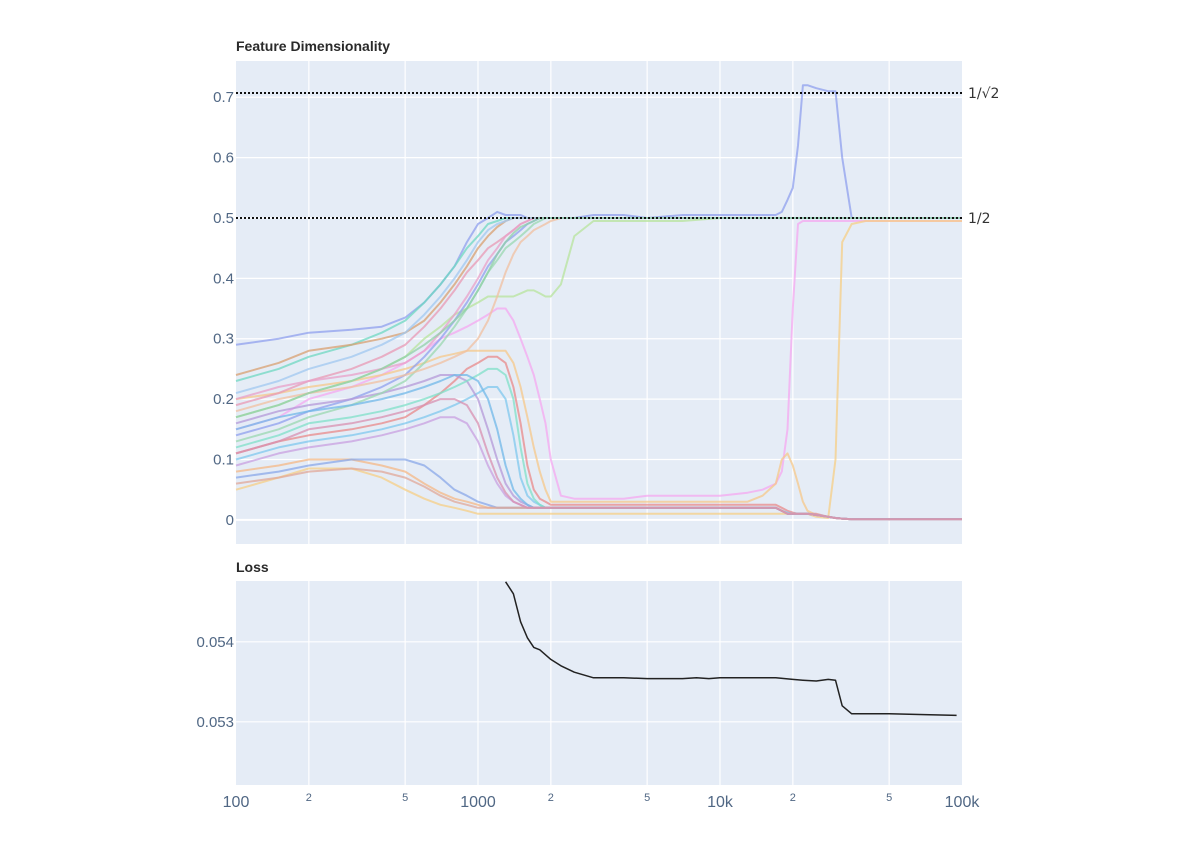  I want to click on loss-plot-area, so click(599, 683).